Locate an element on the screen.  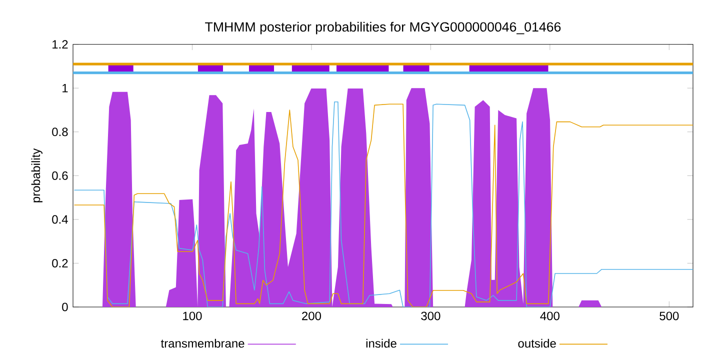
y-tick-label: 0.2 is located at coordinates (60, 263).